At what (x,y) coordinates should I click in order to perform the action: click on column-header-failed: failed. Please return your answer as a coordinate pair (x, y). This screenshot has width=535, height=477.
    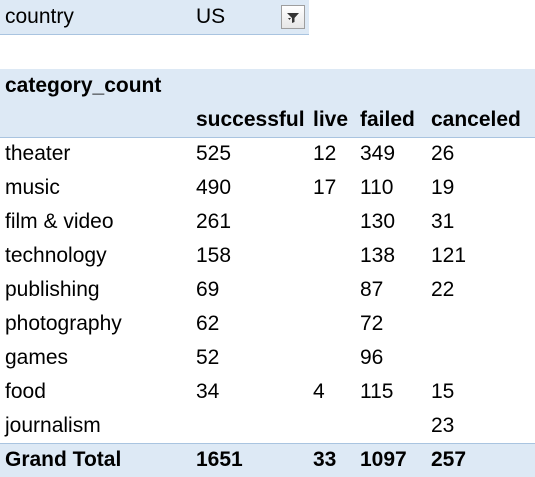
    Looking at the image, I should click on (390, 120).